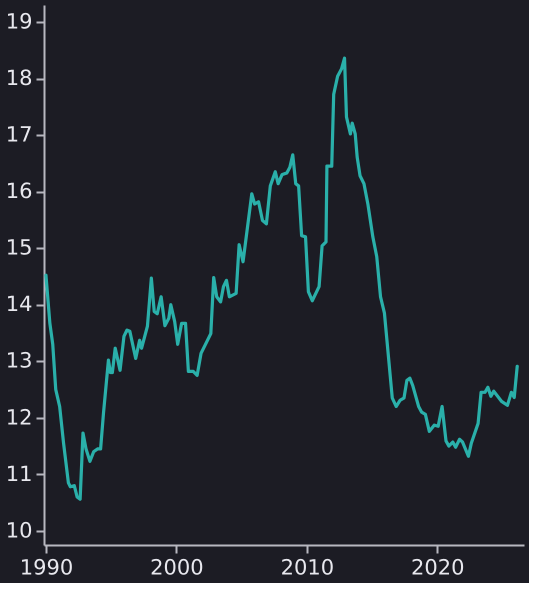 This screenshot has height=610, width=553. I want to click on y-tick-label: 12, so click(19, 417).